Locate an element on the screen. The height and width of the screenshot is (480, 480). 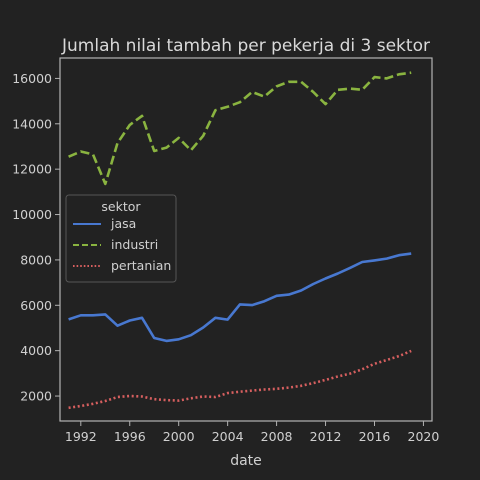
y-tick-label: 12000 is located at coordinates (32, 169).